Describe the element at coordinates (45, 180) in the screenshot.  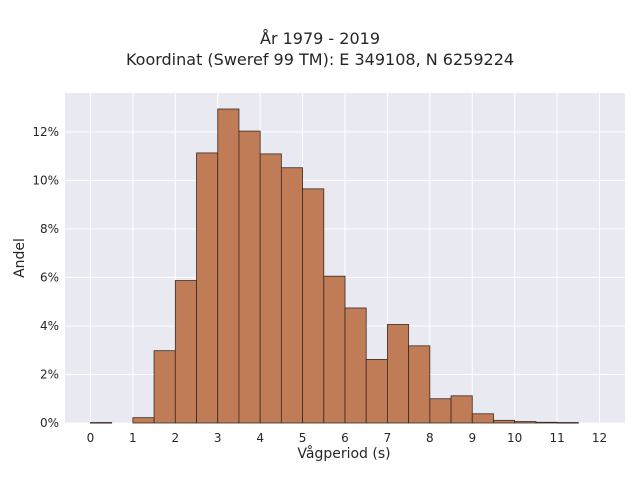
I see `y-tick-label: 10%` at that location.